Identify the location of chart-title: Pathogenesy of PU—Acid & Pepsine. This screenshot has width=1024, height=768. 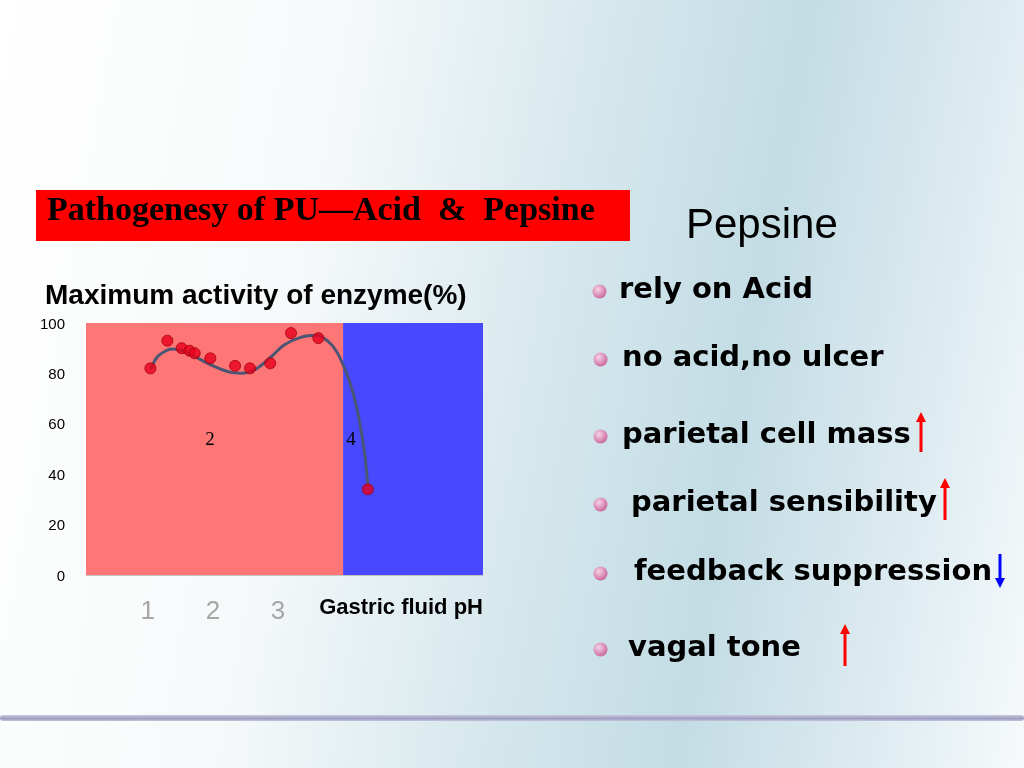
(321, 209).